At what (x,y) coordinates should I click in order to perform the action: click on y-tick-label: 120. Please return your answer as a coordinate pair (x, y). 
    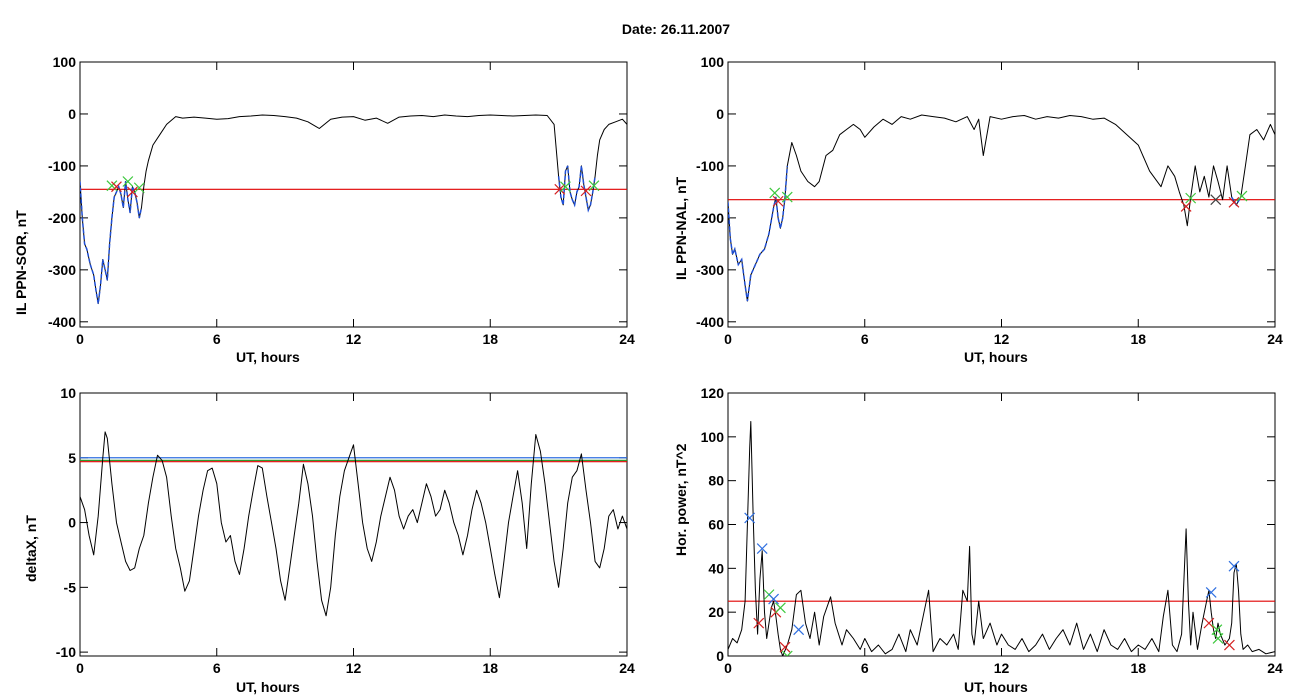
    Looking at the image, I should click on (713, 393).